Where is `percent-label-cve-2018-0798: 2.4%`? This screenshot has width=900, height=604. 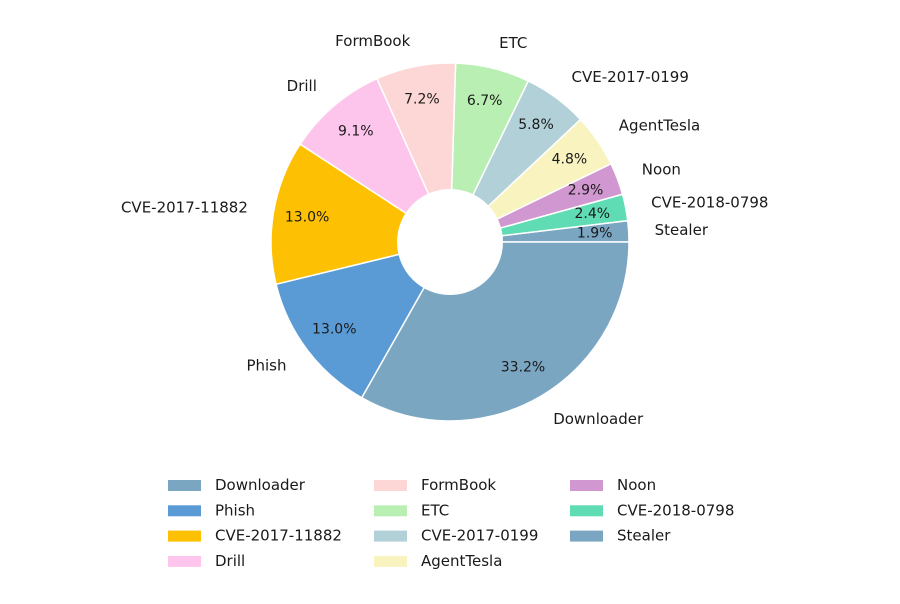 percent-label-cve-2018-0798: 2.4% is located at coordinates (593, 214).